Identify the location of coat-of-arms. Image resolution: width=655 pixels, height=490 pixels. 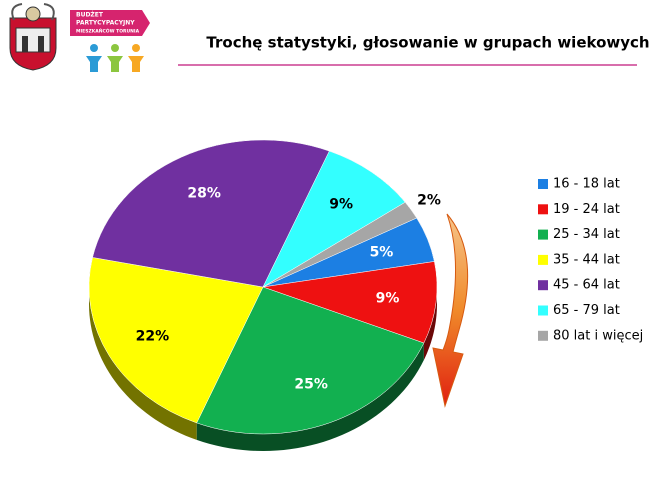
(33, 37).